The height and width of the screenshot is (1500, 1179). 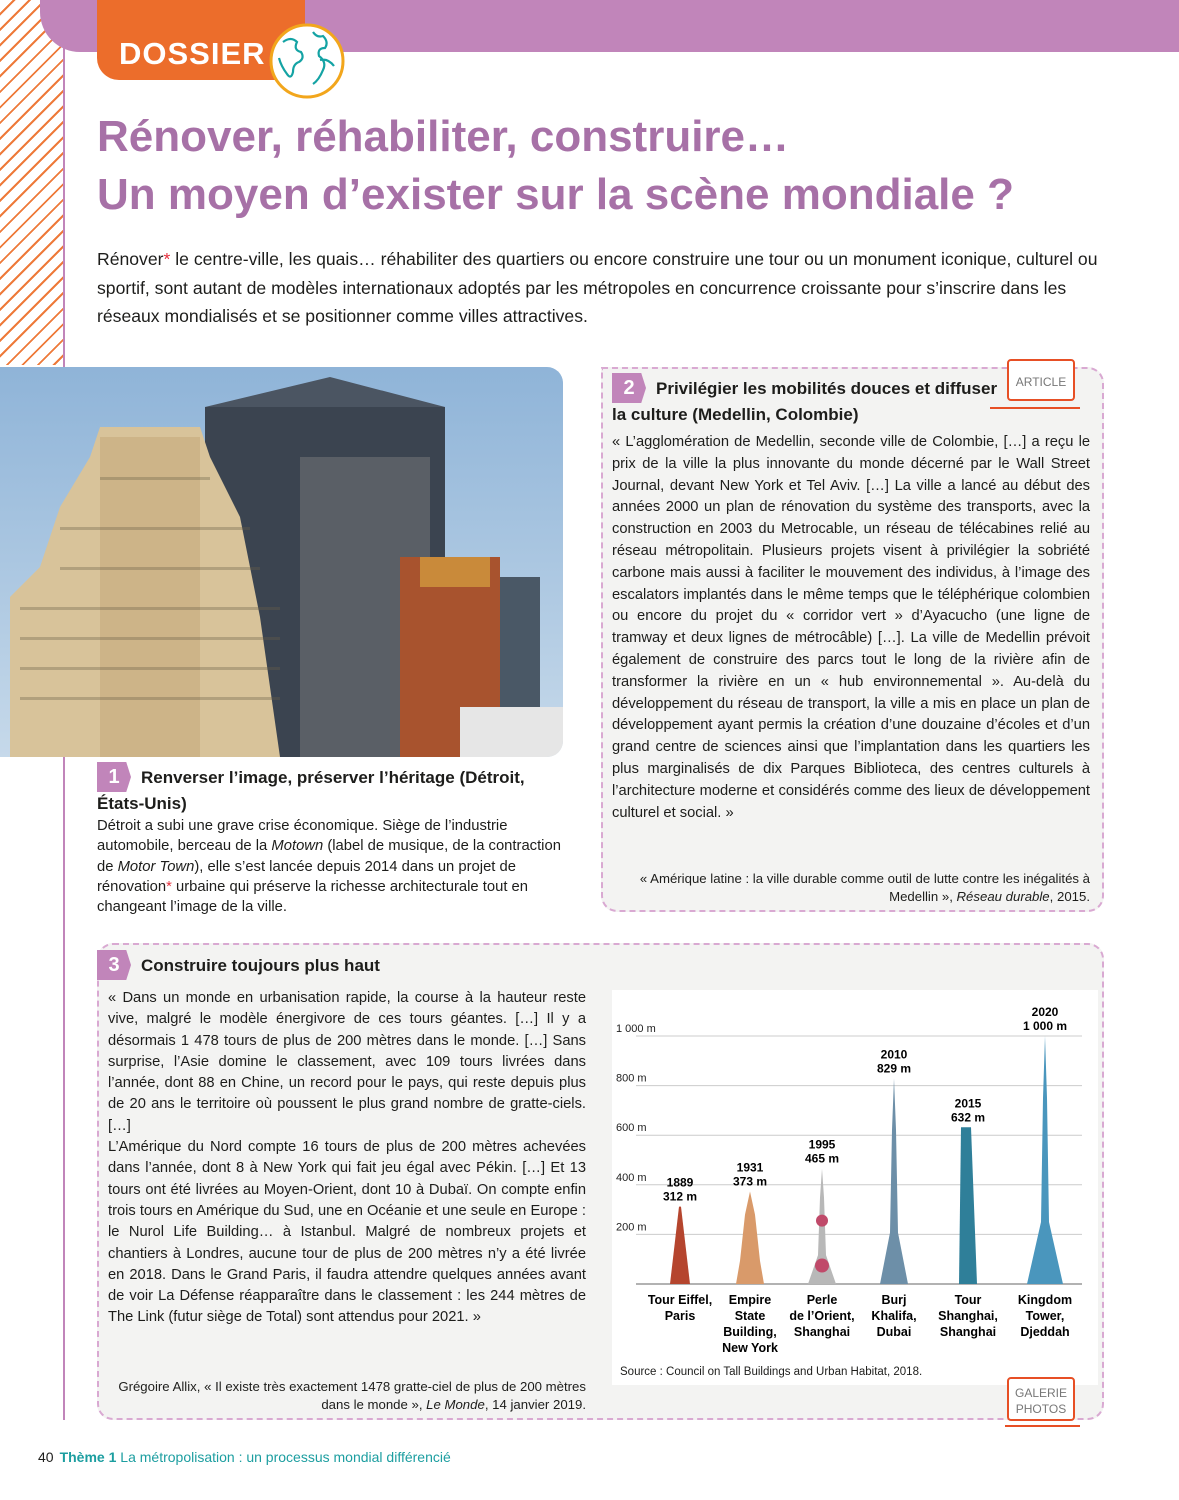 What do you see at coordinates (297, 846) in the screenshot?
I see `doc1-motown: Motown` at bounding box center [297, 846].